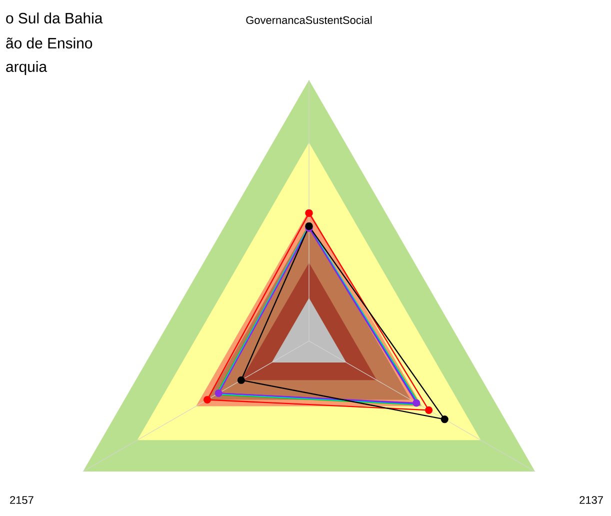 The height and width of the screenshot is (516, 611). I want to click on spoke-label: GovernancaSustentSocial, so click(309, 20).